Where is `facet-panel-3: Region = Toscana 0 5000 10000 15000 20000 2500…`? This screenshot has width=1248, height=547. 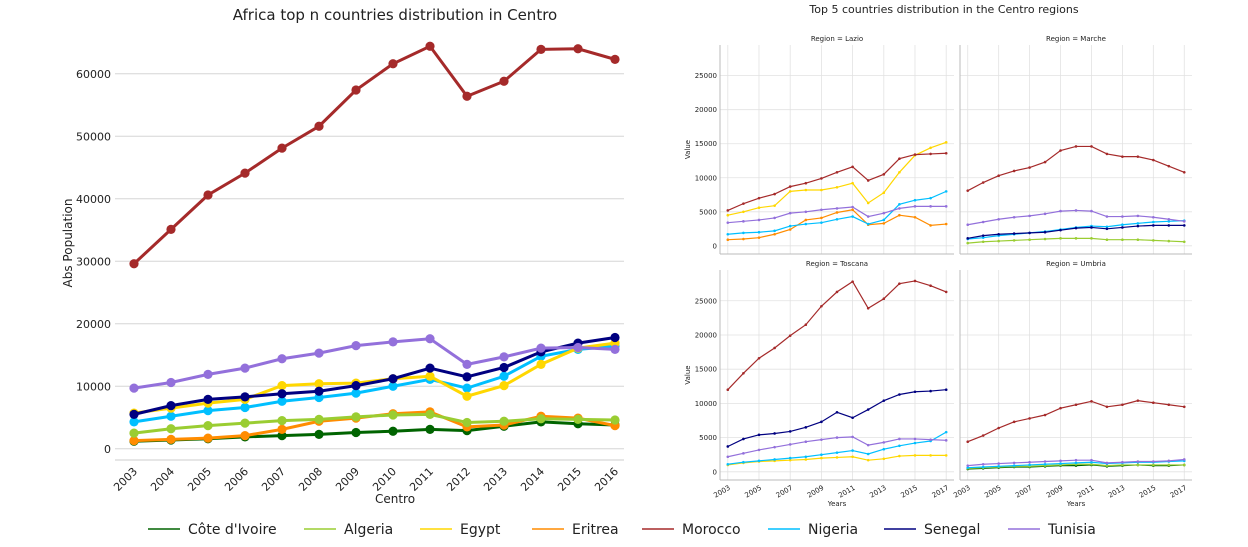
facet-panel-3: Region = Toscana 0 5000 10000 15000 20000 2500… is located at coordinates (819, 384).